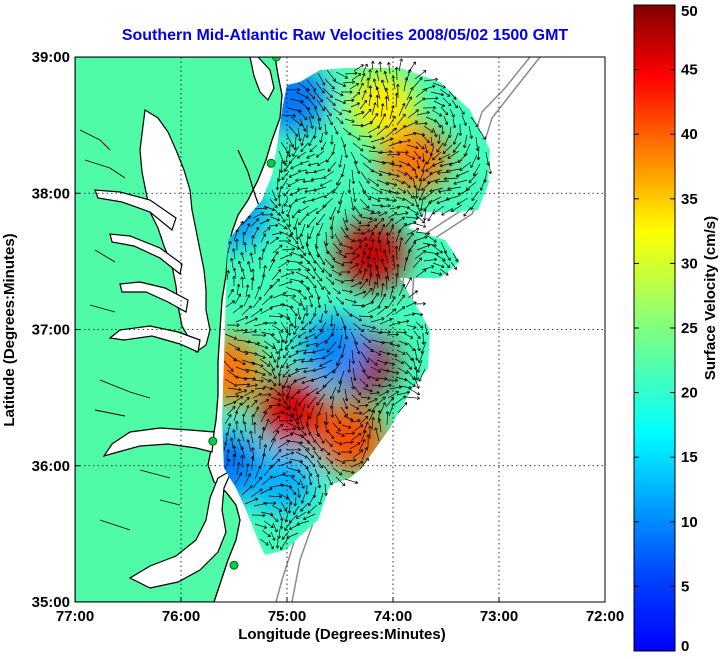  What do you see at coordinates (605, 616) in the screenshot?
I see `x-tick-label: 72:00` at bounding box center [605, 616].